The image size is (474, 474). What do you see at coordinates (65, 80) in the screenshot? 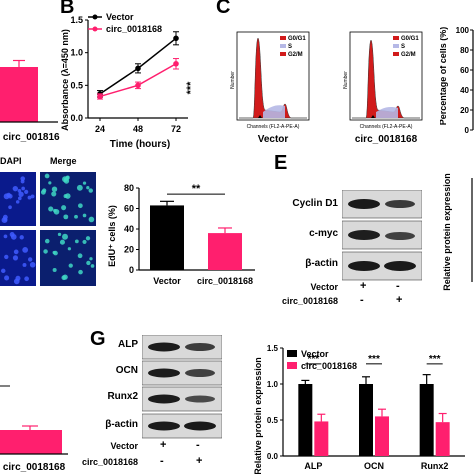
I see `panel-b-ylabel: Absorbance (λ=450 nm)` at bounding box center [65, 80].